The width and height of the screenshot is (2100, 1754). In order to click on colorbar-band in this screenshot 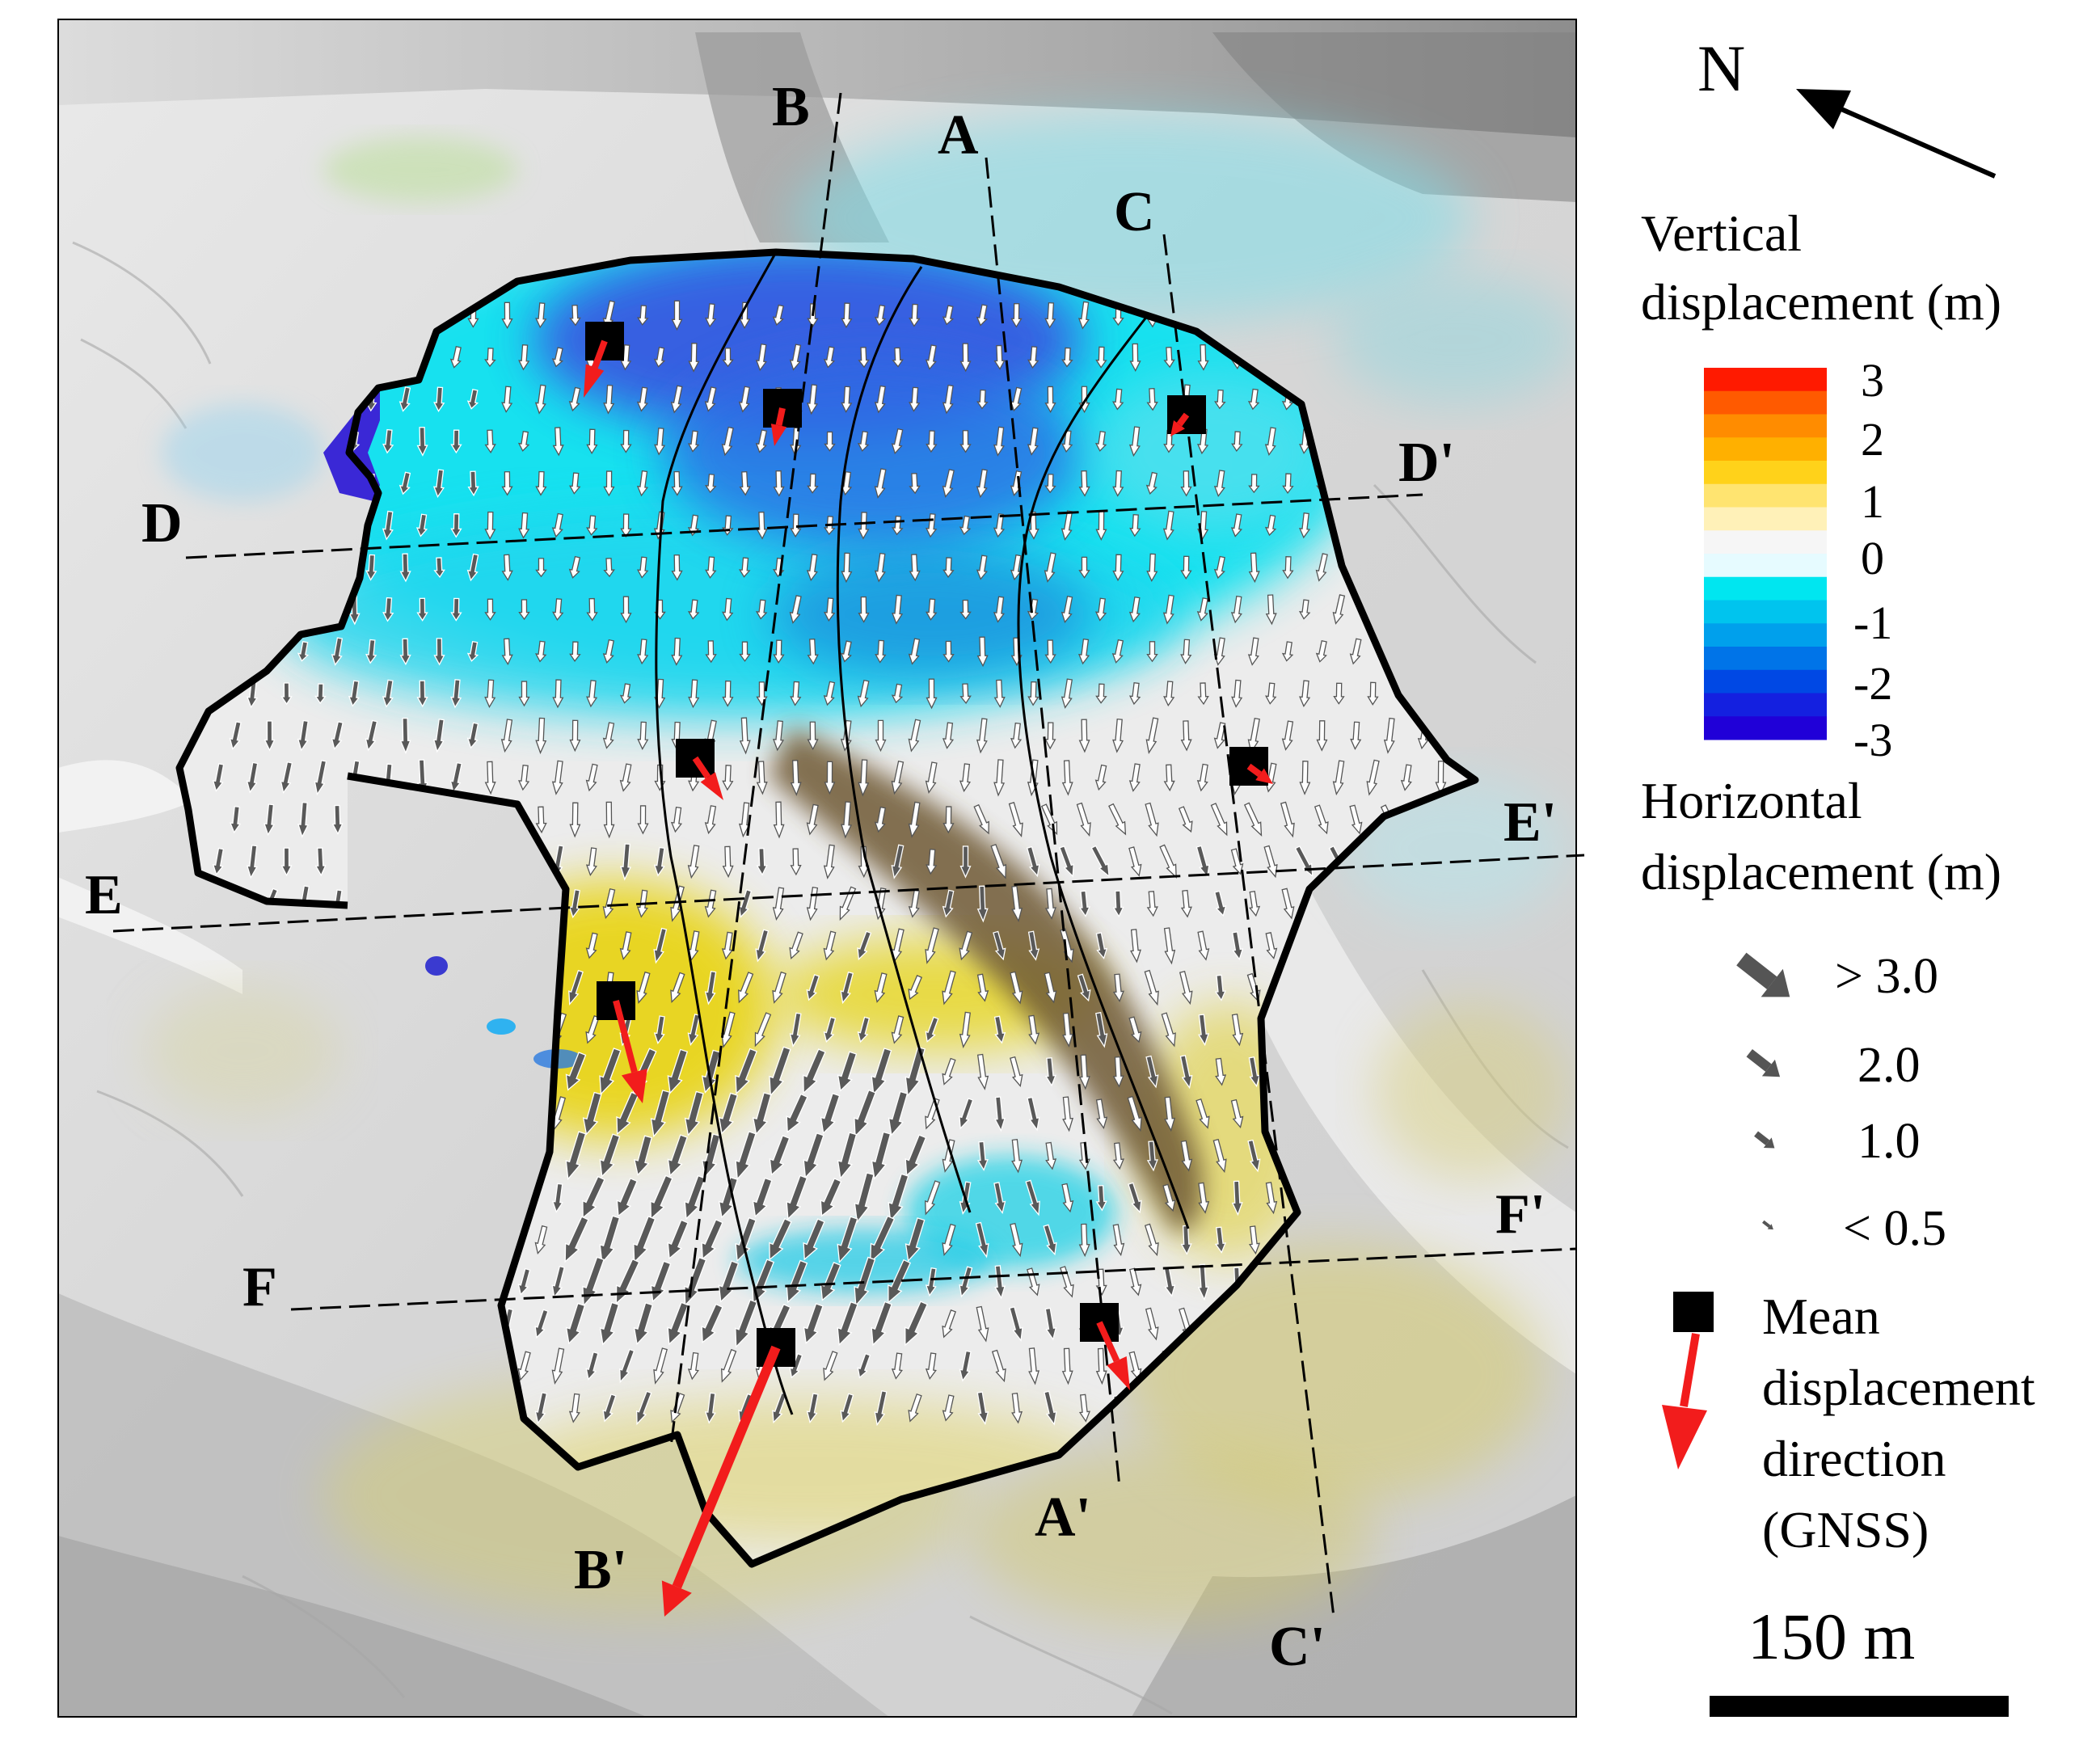, I will do `click(1765, 426)`.